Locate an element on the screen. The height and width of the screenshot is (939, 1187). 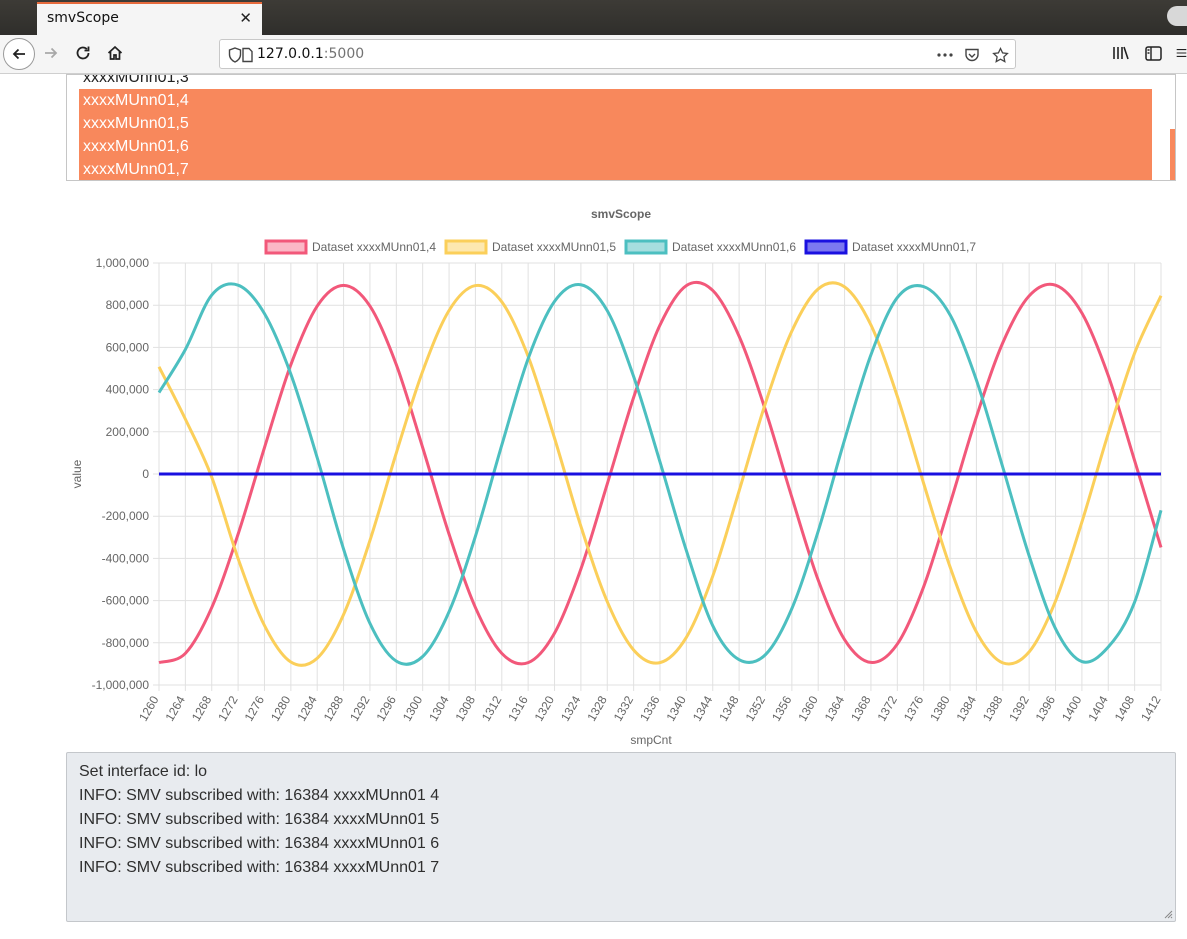
legend-item: Dataset xxxxMUnn01,4 is located at coordinates (350, 247).